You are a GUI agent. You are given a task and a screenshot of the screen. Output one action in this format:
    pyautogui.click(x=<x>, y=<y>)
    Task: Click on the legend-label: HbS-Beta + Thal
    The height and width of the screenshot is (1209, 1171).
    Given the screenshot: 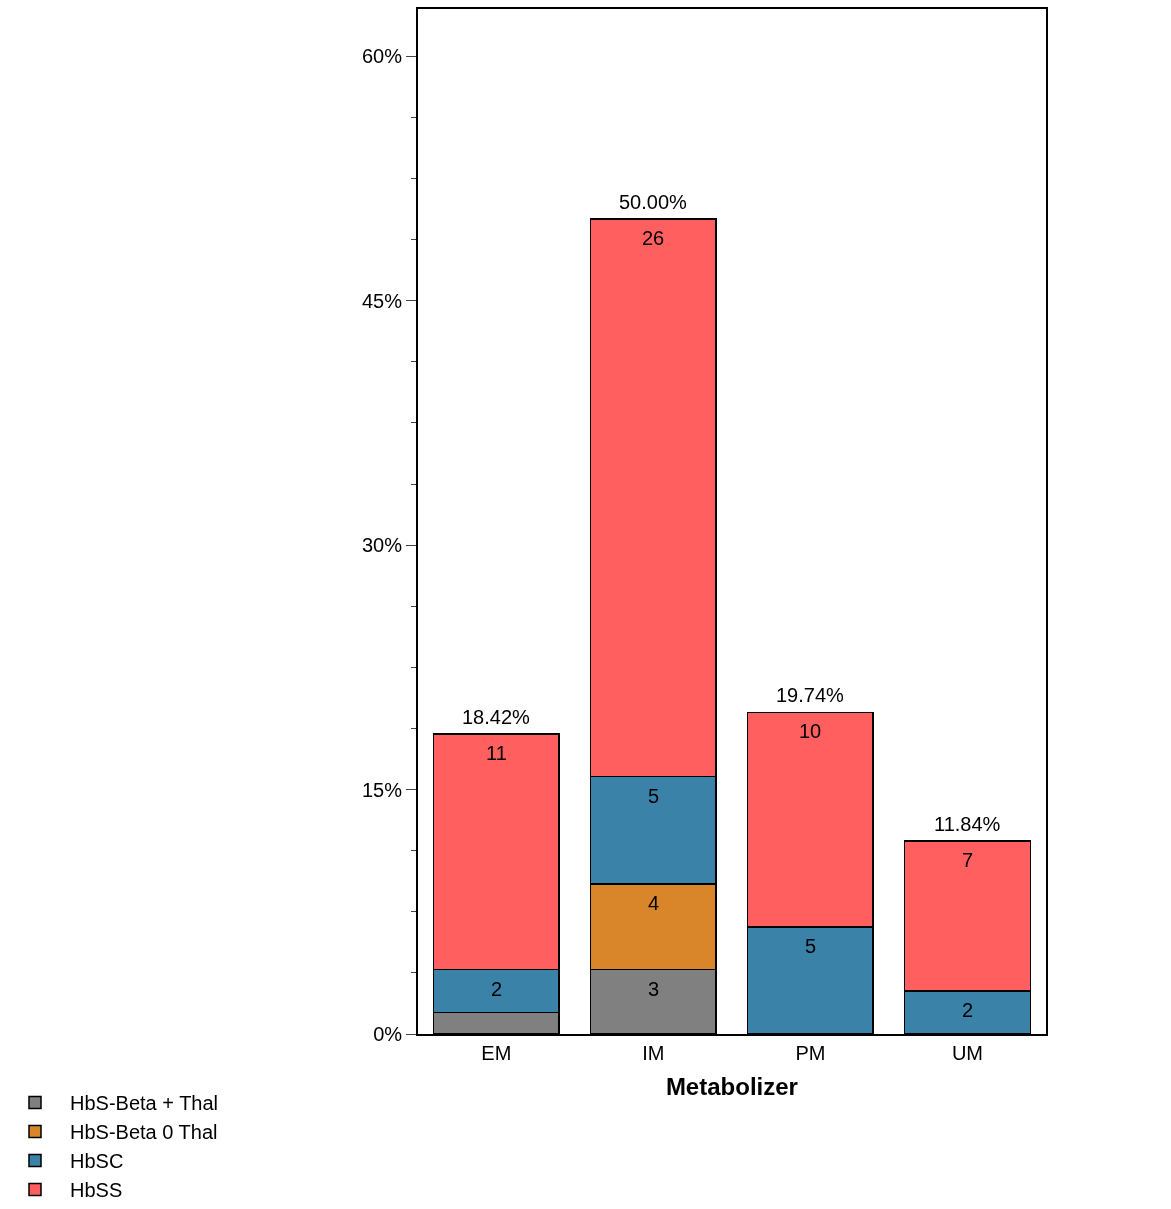 What is the action you would take?
    pyautogui.click(x=144, y=1103)
    